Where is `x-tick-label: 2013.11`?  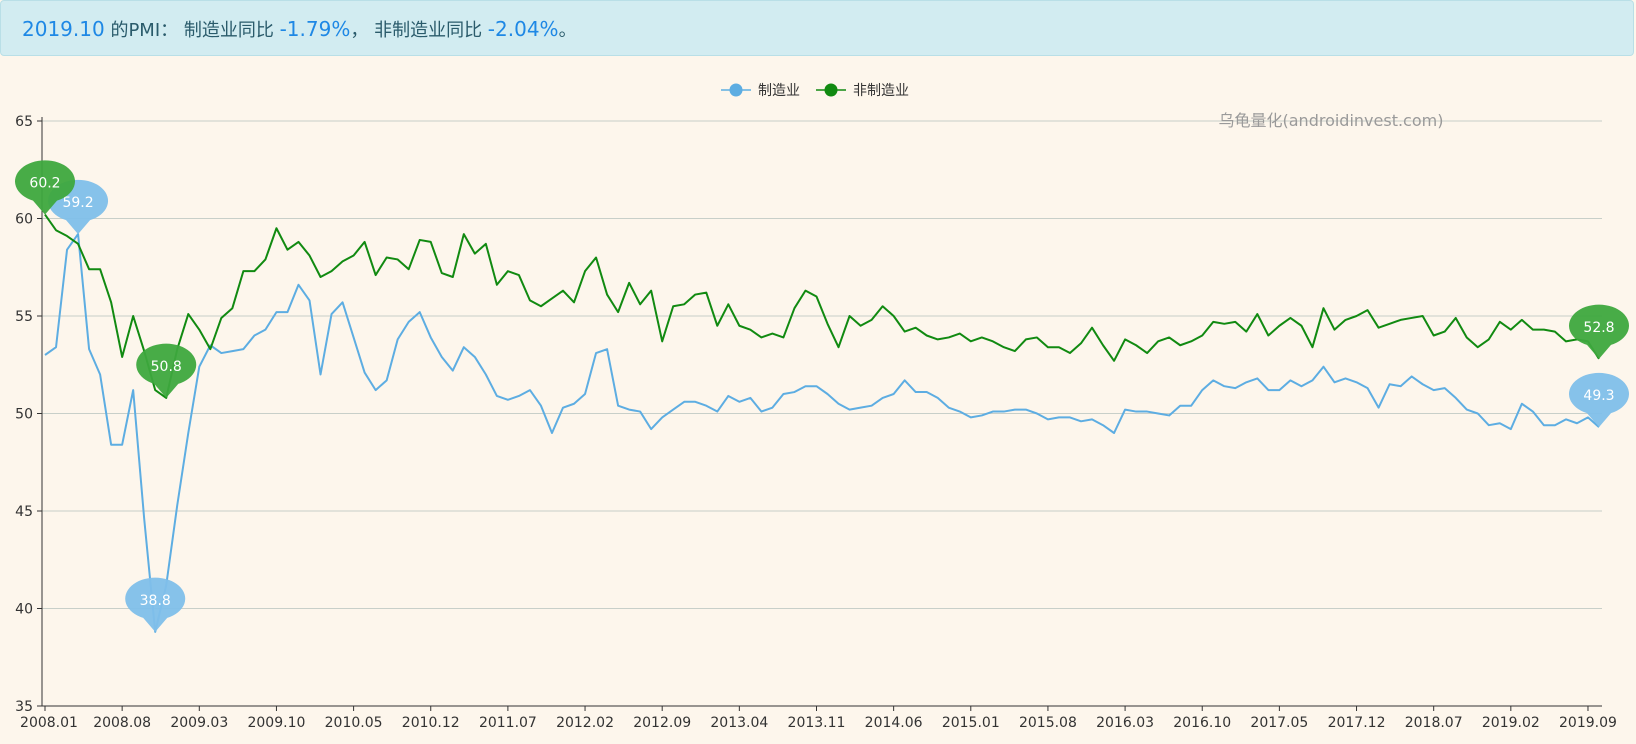
x-tick-label: 2013.11 is located at coordinates (817, 723).